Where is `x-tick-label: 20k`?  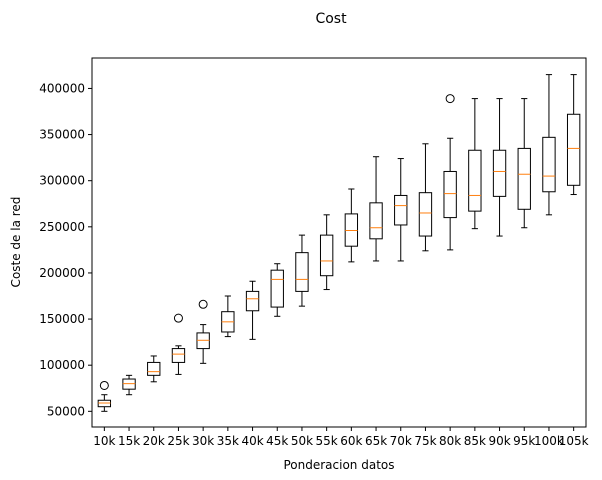 x-tick-label: 20k is located at coordinates (154, 441).